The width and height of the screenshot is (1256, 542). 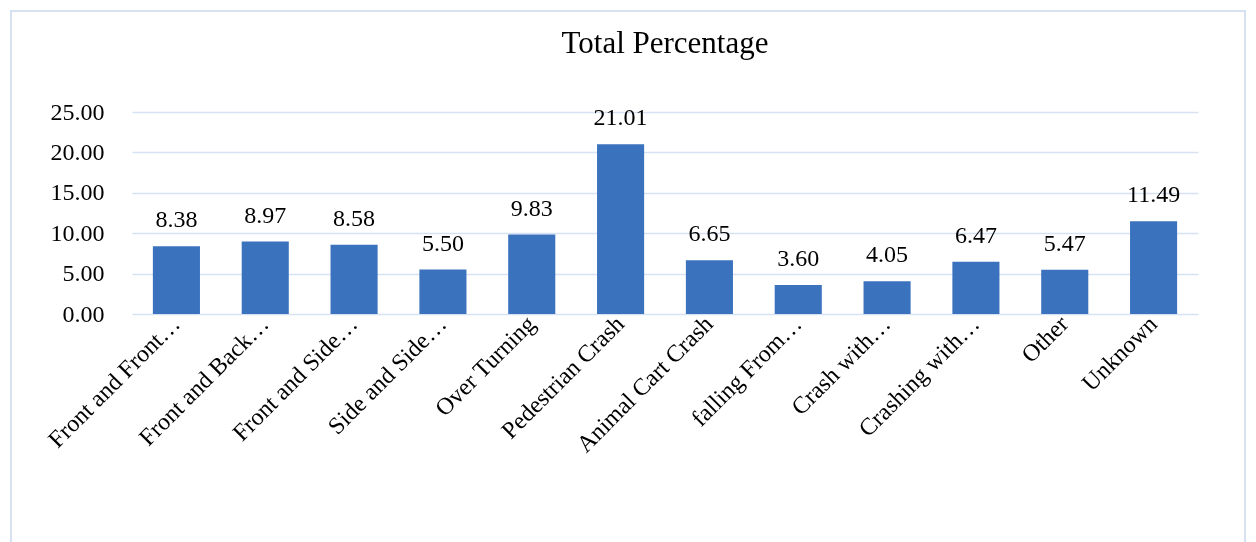 What do you see at coordinates (442, 242) in the screenshot?
I see `data-label: 5.50` at bounding box center [442, 242].